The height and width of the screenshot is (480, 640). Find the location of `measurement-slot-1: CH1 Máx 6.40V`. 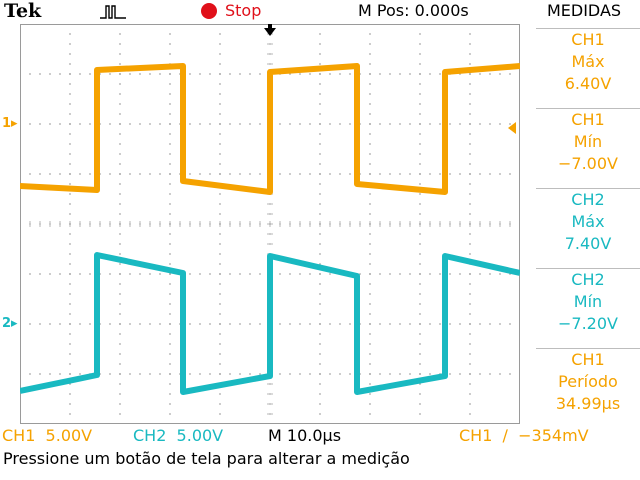

measurement-slot-1: CH1 Máx 6.40V is located at coordinates (588, 66).